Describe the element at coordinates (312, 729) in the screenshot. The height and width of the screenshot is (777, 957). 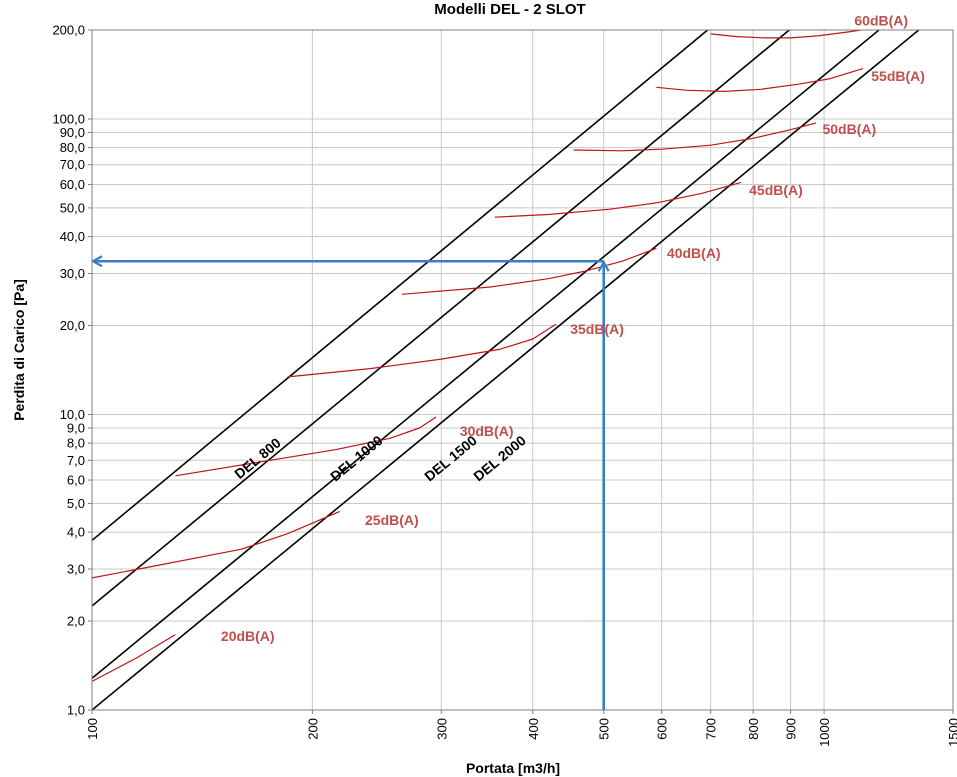
I see `x-tick-label: 200` at that location.